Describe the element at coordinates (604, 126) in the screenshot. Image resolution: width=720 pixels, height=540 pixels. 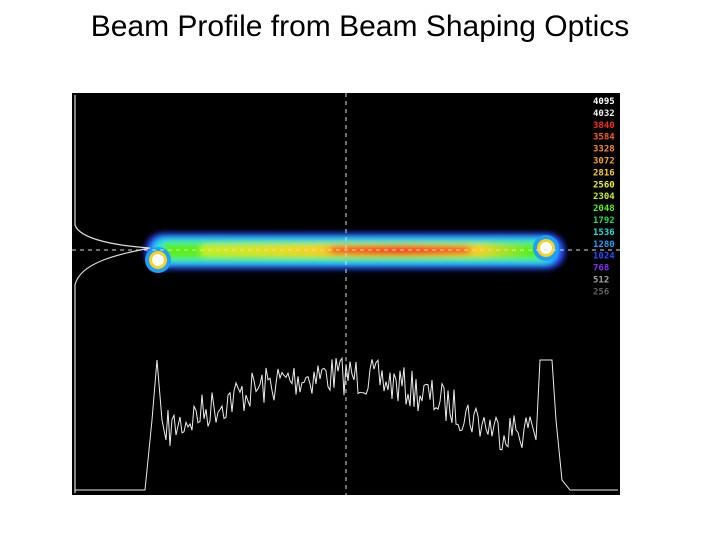
I see `scale-label: 3840` at that location.